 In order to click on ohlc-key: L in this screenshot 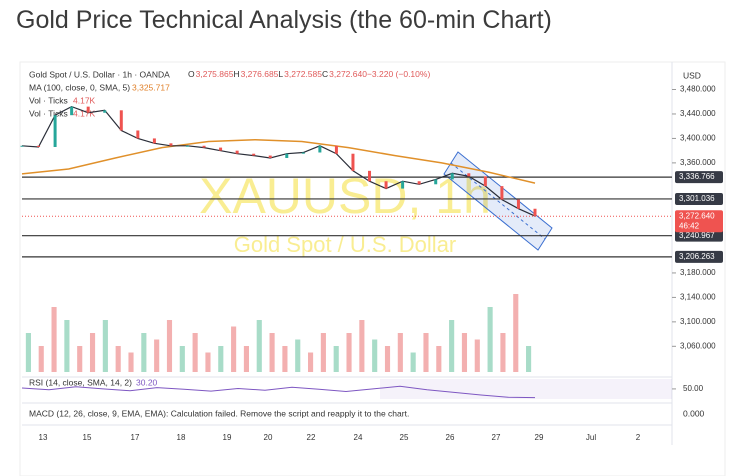, I will do `click(280, 74)`.